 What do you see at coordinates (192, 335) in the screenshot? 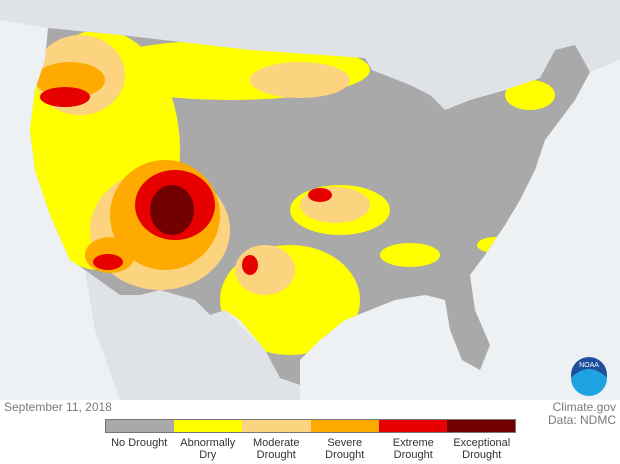
I see `mexico` at bounding box center [192, 335].